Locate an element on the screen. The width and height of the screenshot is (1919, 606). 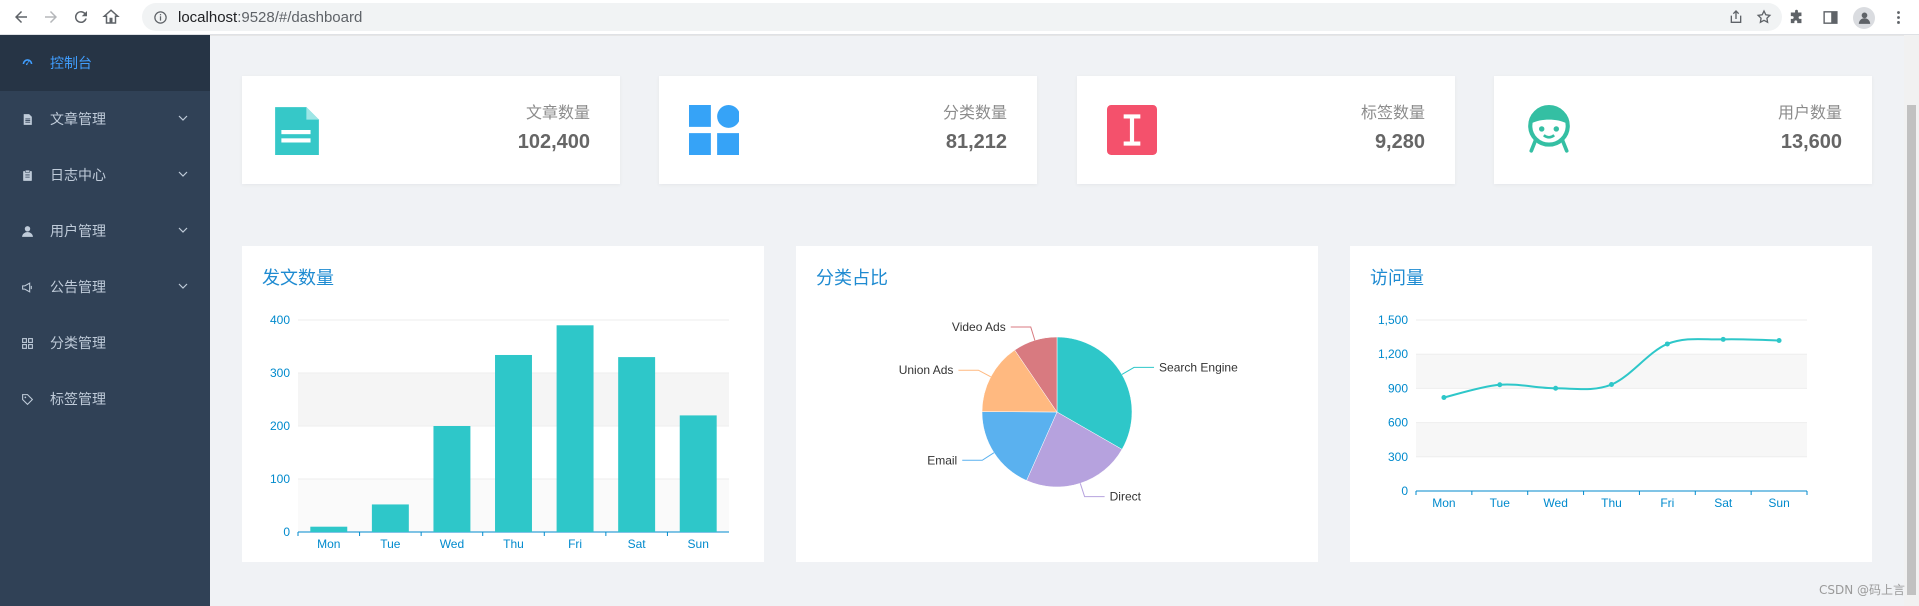
tag-i-icon is located at coordinates (1132, 130).